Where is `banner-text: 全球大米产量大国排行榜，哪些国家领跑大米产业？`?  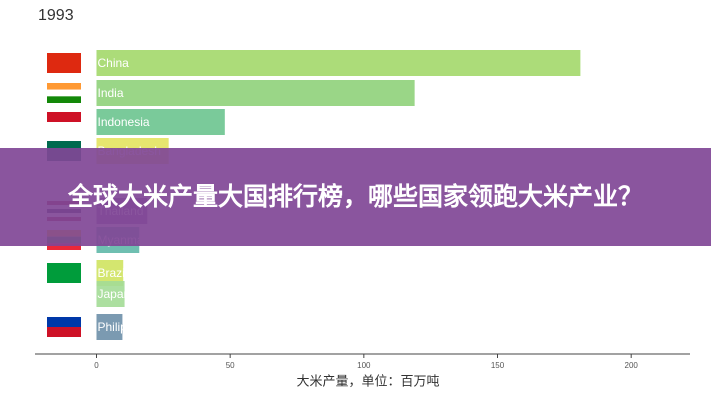
banner-text: 全球大米产量大国排行榜，哪些国家领跑大米产业？ is located at coordinates (355, 196).